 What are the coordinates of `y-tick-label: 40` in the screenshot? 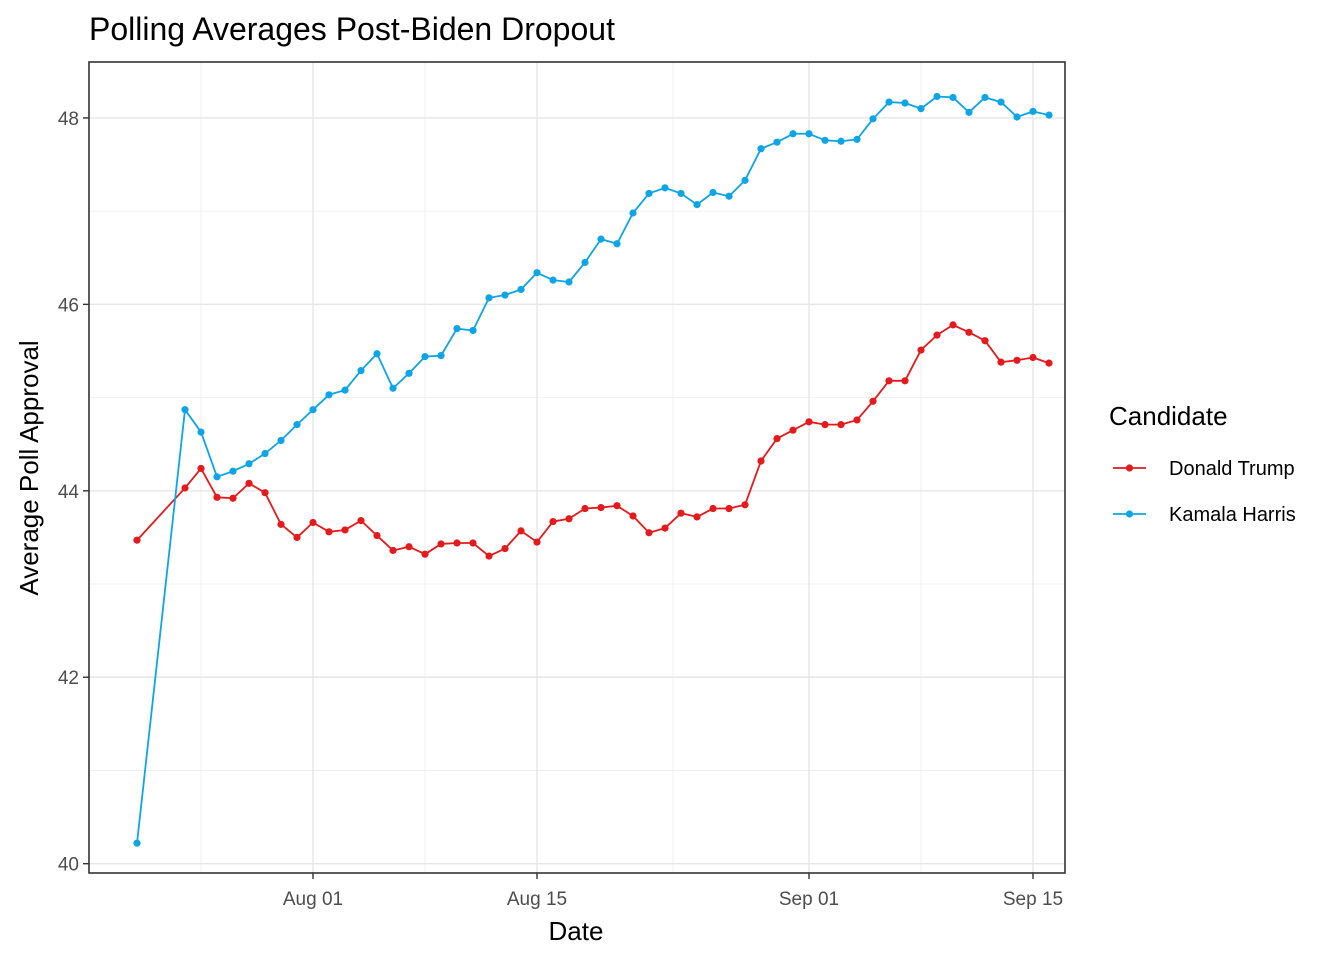 It's located at (68, 865).